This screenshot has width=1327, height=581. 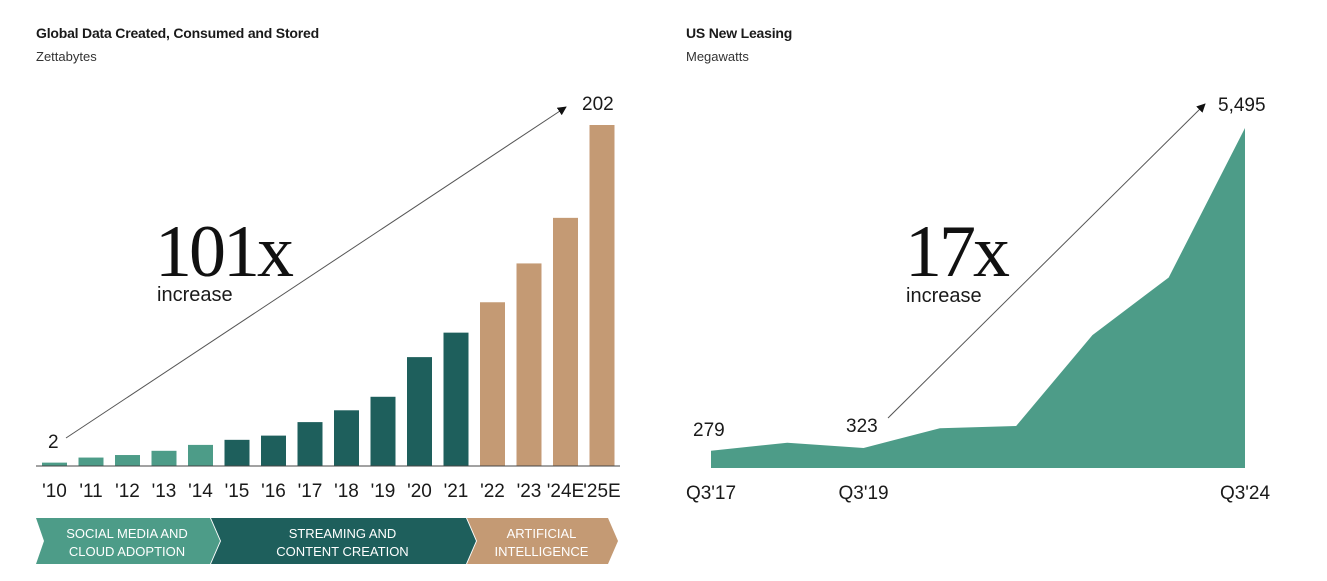 What do you see at coordinates (529, 491) in the screenshot?
I see `x-tick-label: '23` at bounding box center [529, 491].